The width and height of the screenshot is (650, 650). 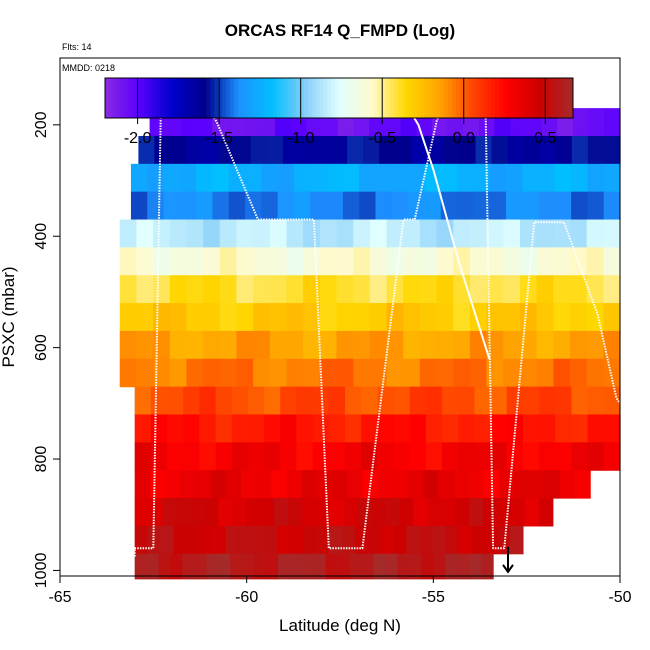 I want to click on y-axis-label: PSXC (mbar), so click(x=9, y=316).